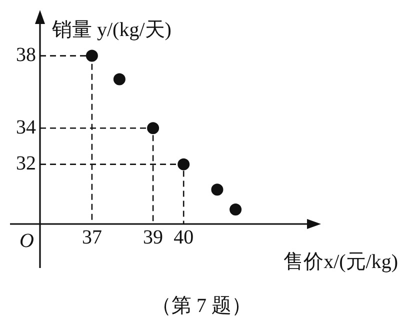 The image size is (403, 336). Describe the element at coordinates (111, 30) in the screenshot. I see `y-axis-title: 销量 y/(kg/天)` at that location.